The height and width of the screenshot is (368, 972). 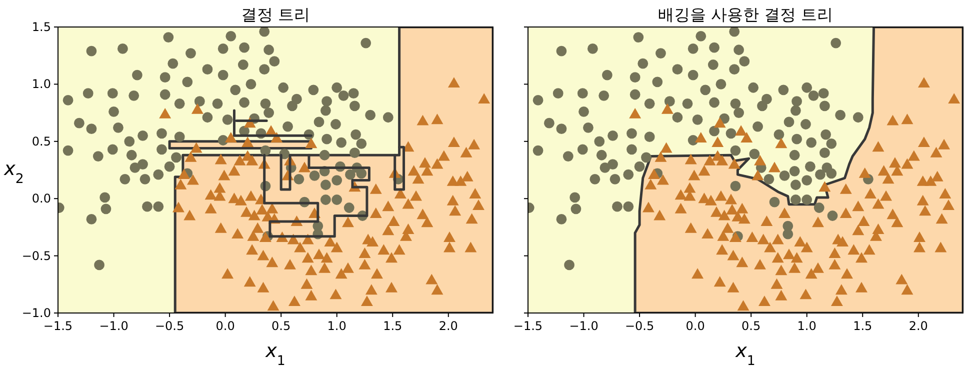 I want to click on y-tick-label: 0.5, so click(x=41, y=141).